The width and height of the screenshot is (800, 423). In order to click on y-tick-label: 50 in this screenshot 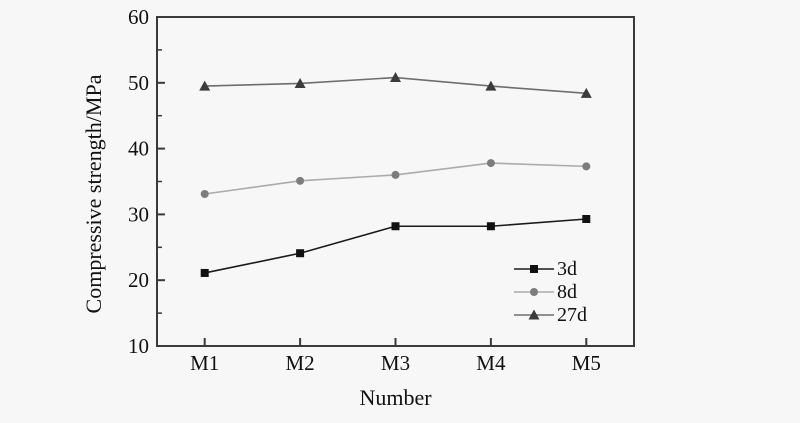, I will do `click(138, 83)`.